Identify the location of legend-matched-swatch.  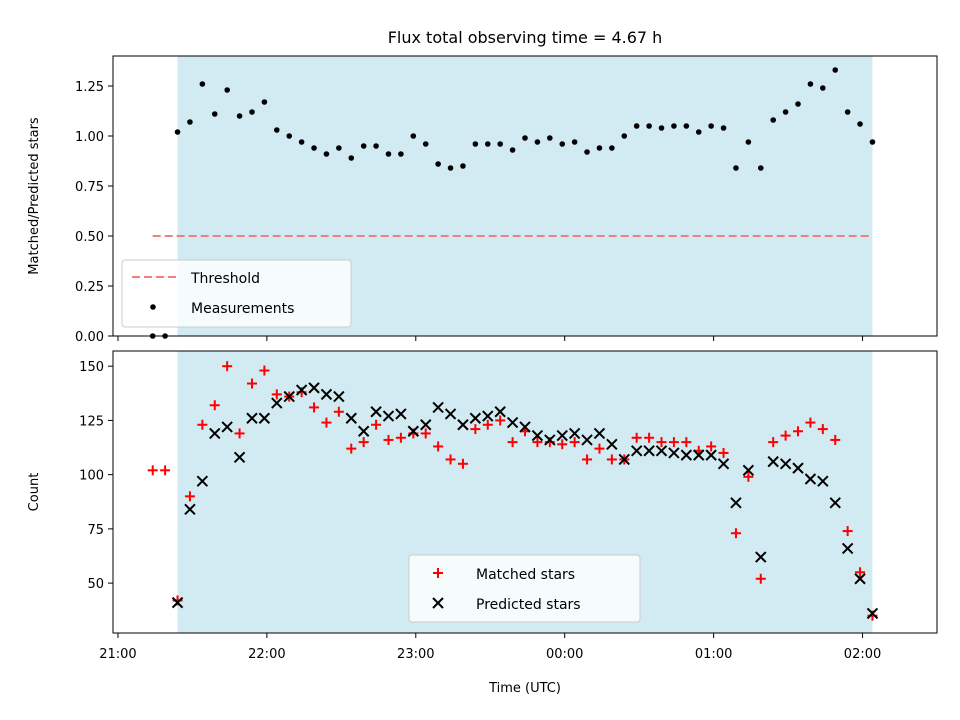
(438, 573).